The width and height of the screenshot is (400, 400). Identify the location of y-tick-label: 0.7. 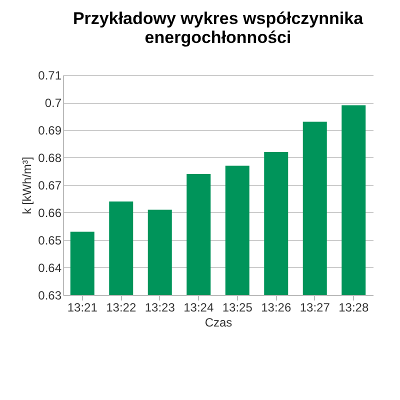
(53, 103).